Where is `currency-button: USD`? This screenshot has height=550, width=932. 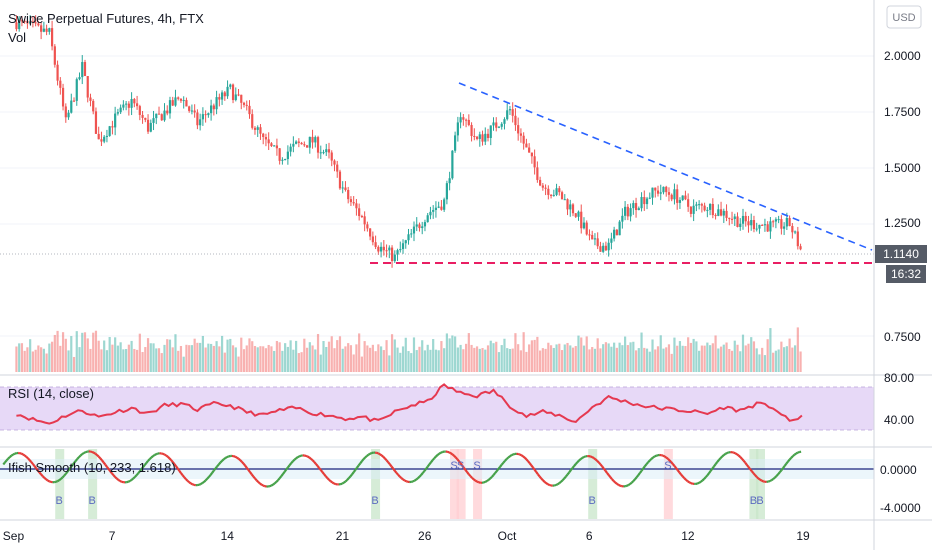 currency-button: USD is located at coordinates (904, 17).